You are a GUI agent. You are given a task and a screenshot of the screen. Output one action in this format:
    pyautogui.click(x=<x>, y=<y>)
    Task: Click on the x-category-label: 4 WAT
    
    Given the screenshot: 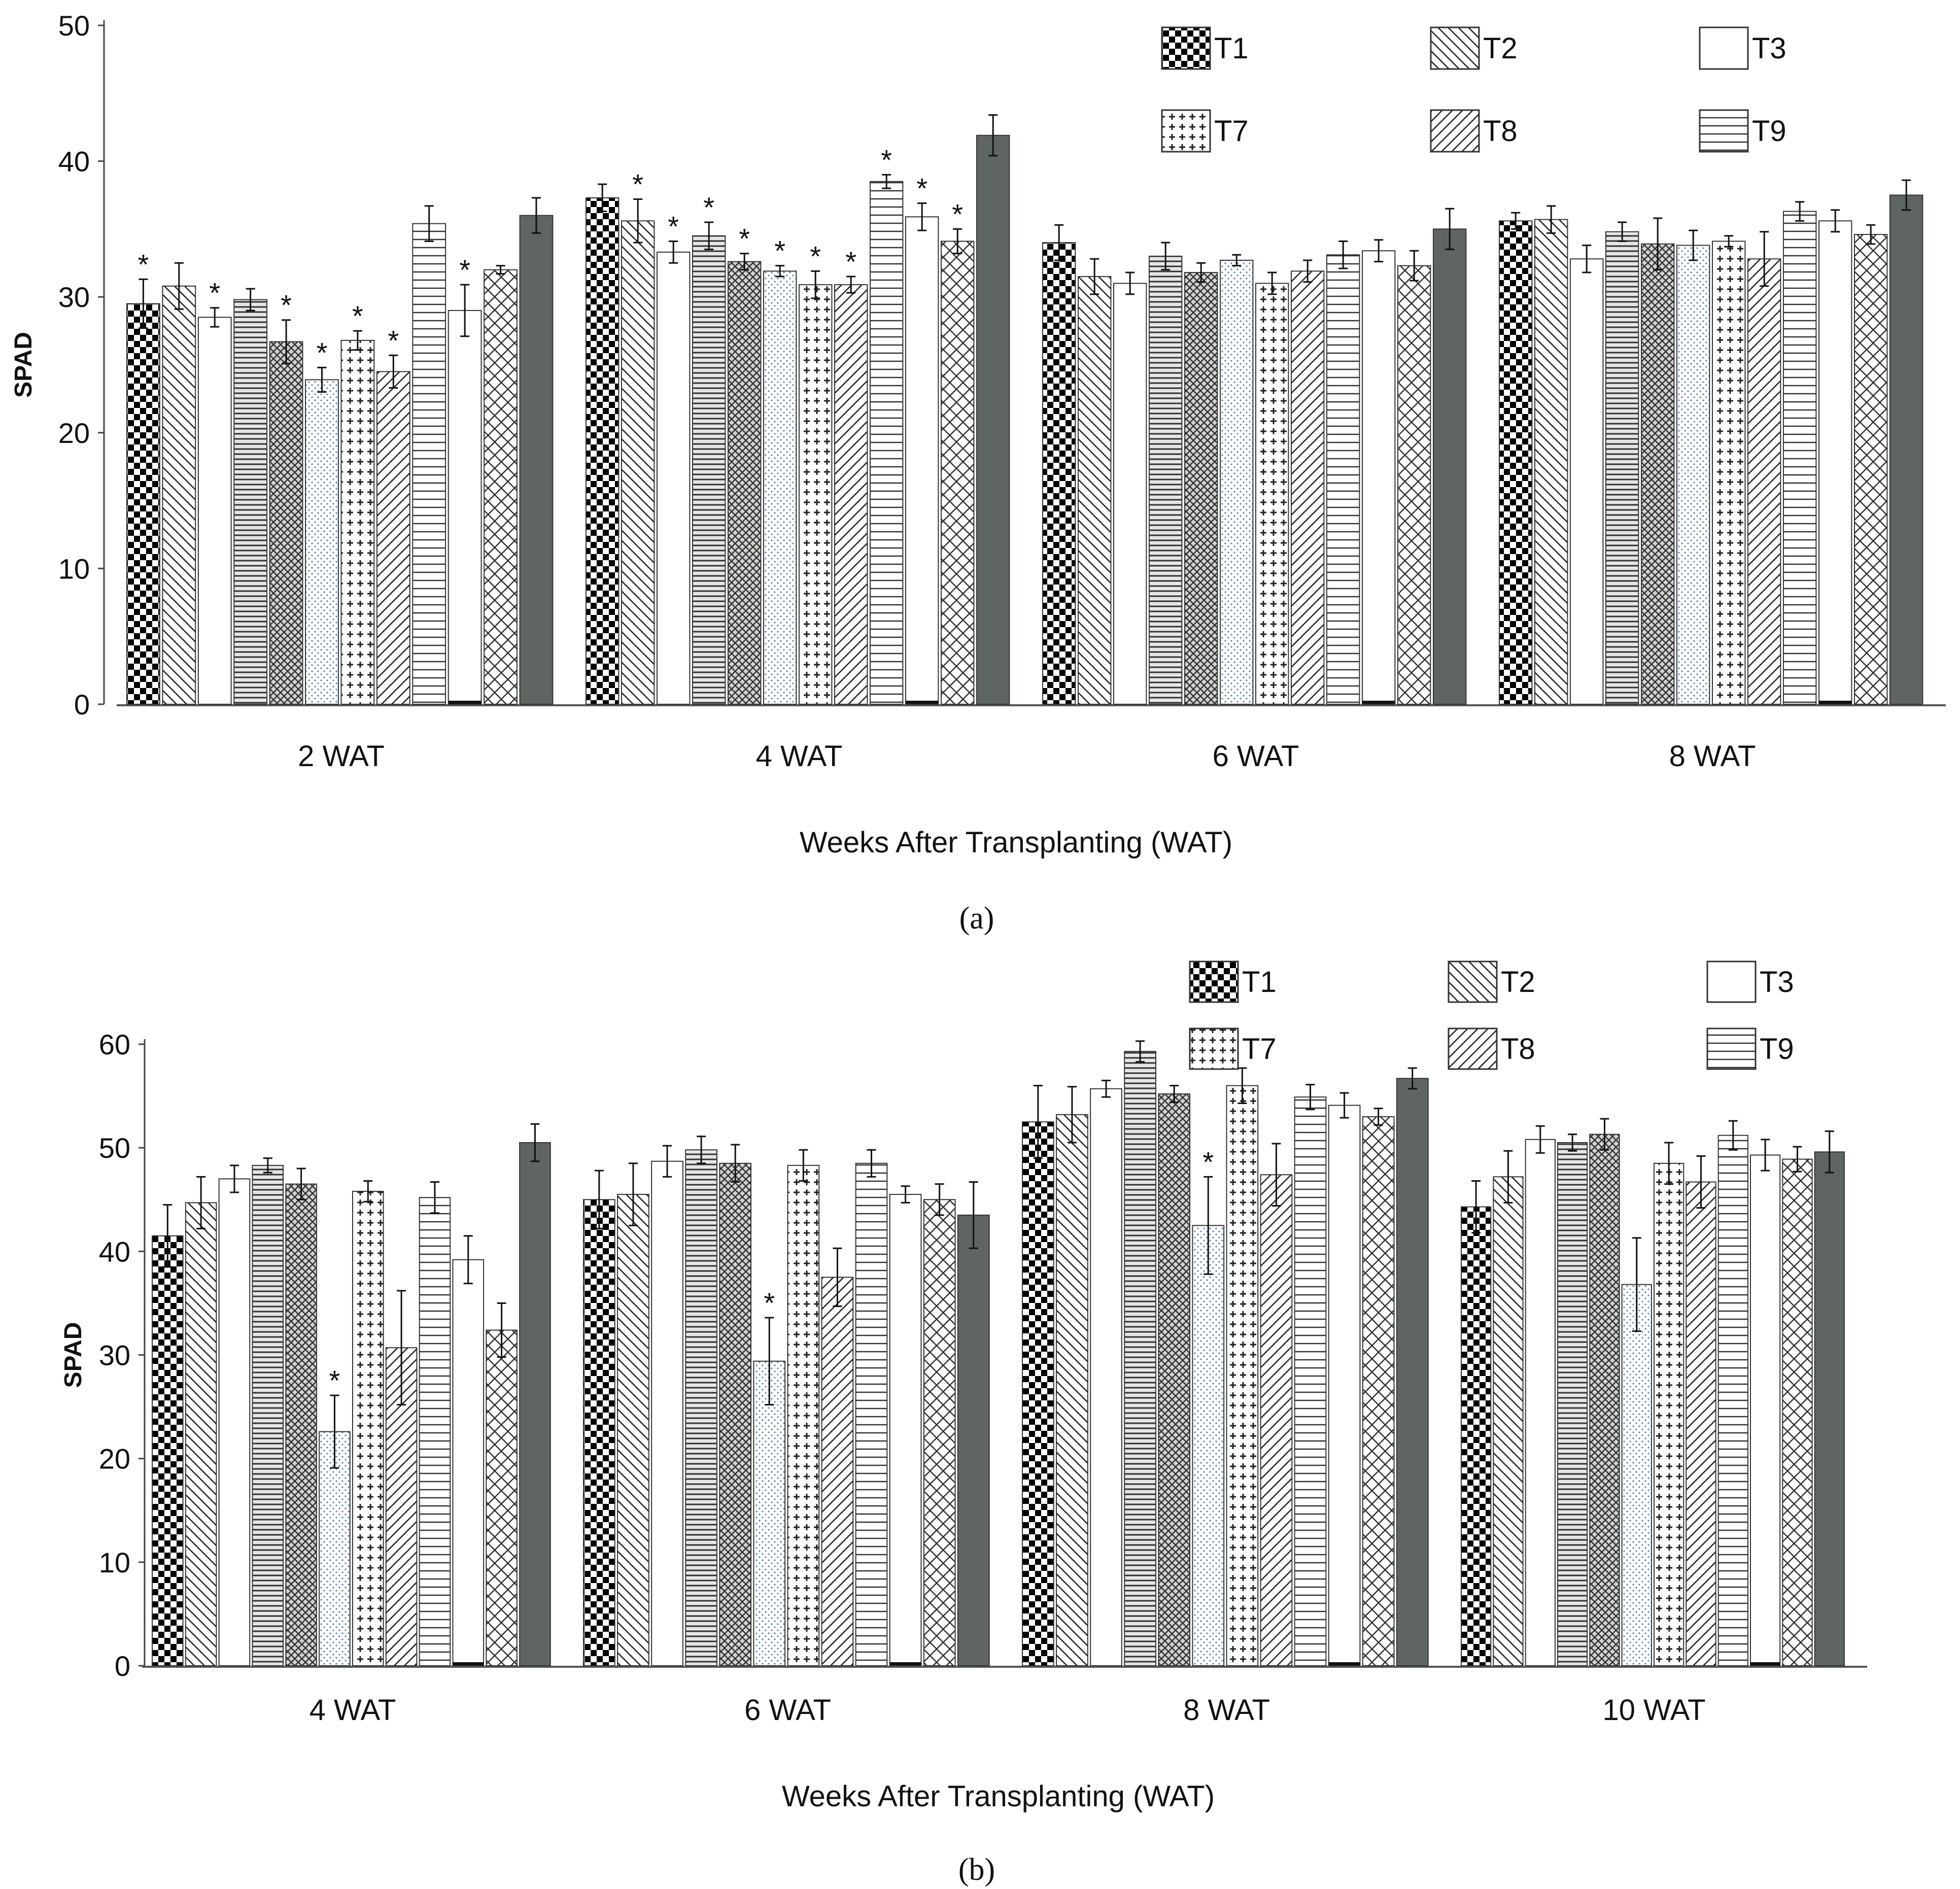 What is the action you would take?
    pyautogui.click(x=799, y=756)
    